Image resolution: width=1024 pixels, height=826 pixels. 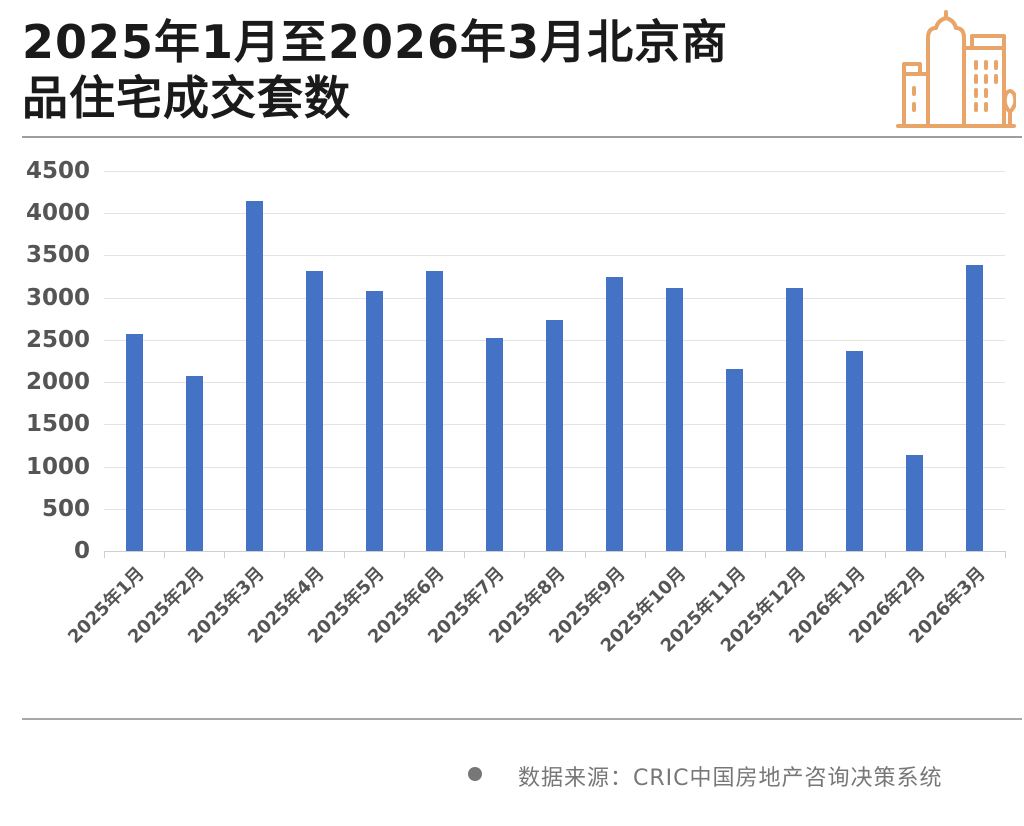 What do you see at coordinates (57, 171) in the screenshot?
I see `y-tick-label: 4500` at bounding box center [57, 171].